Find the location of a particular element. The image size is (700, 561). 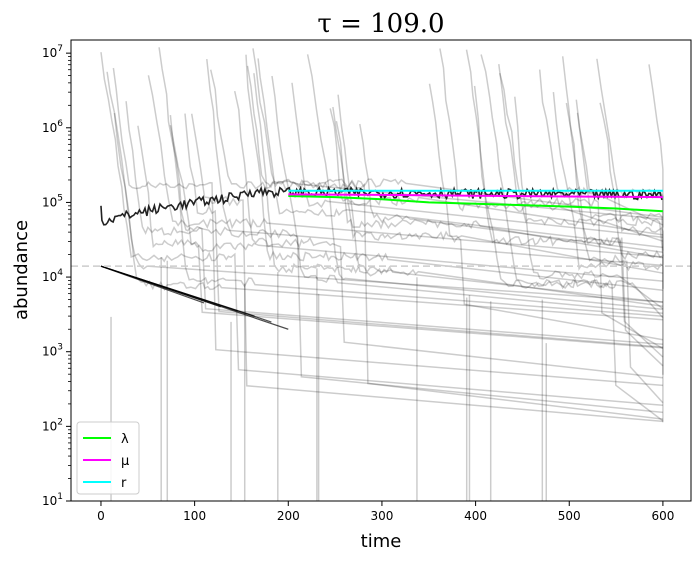

x-tick-label: 100 is located at coordinates (194, 516).